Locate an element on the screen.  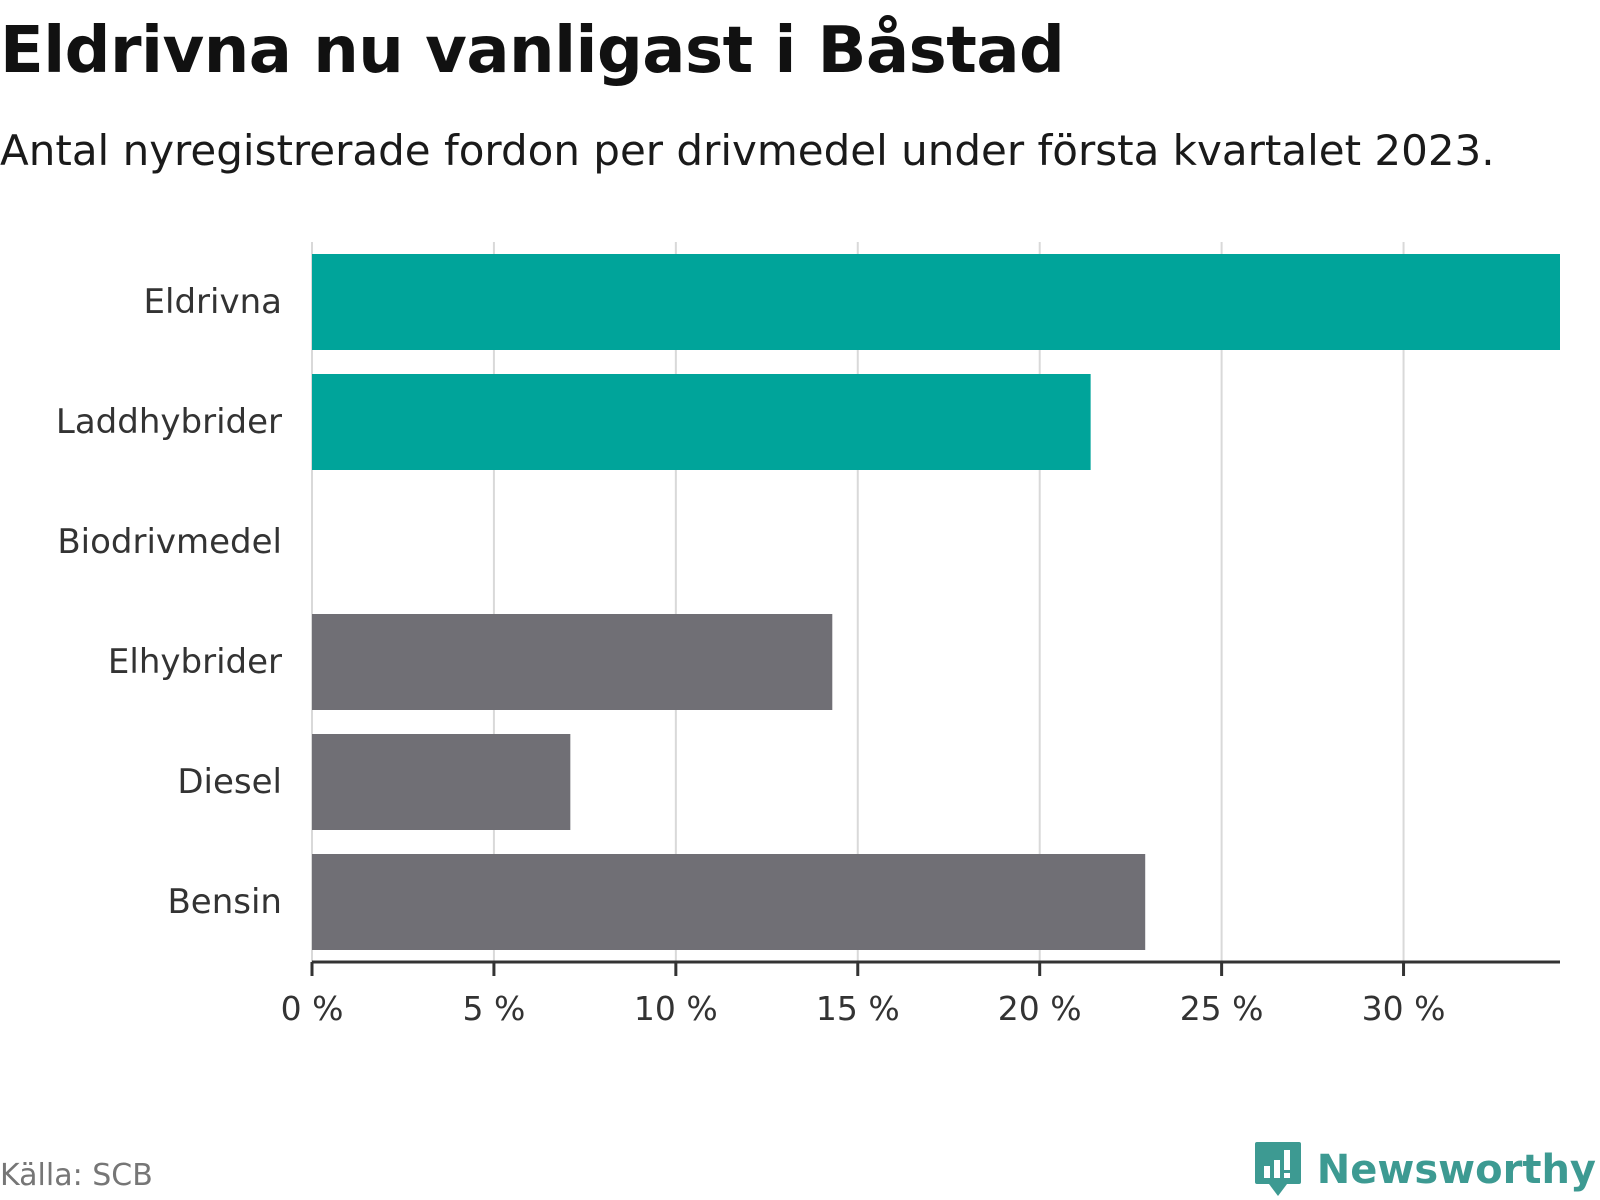
x-axis: 0 % 5 % 10 % 15 % 20 % 25 % 30 % is located at coordinates (920, 994).